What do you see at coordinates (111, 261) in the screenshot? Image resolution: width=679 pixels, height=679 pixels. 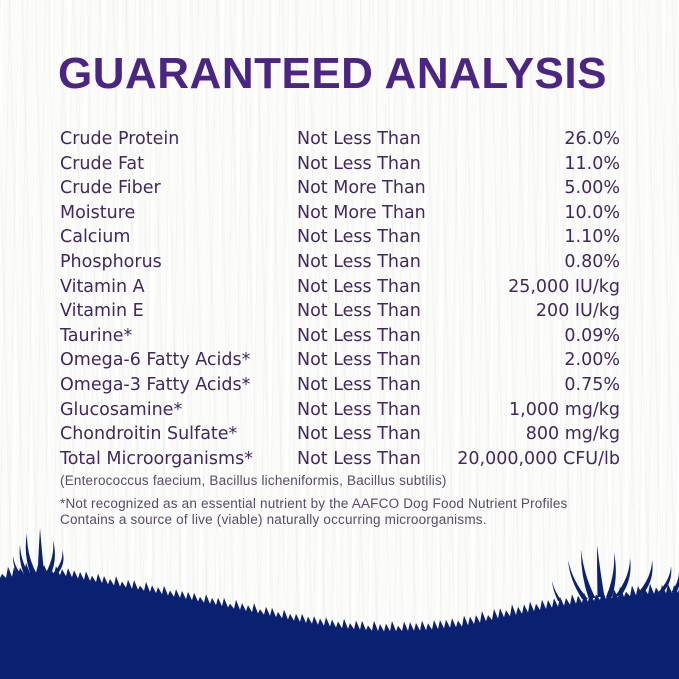 I see `nutrient-name: Phosphorus` at bounding box center [111, 261].